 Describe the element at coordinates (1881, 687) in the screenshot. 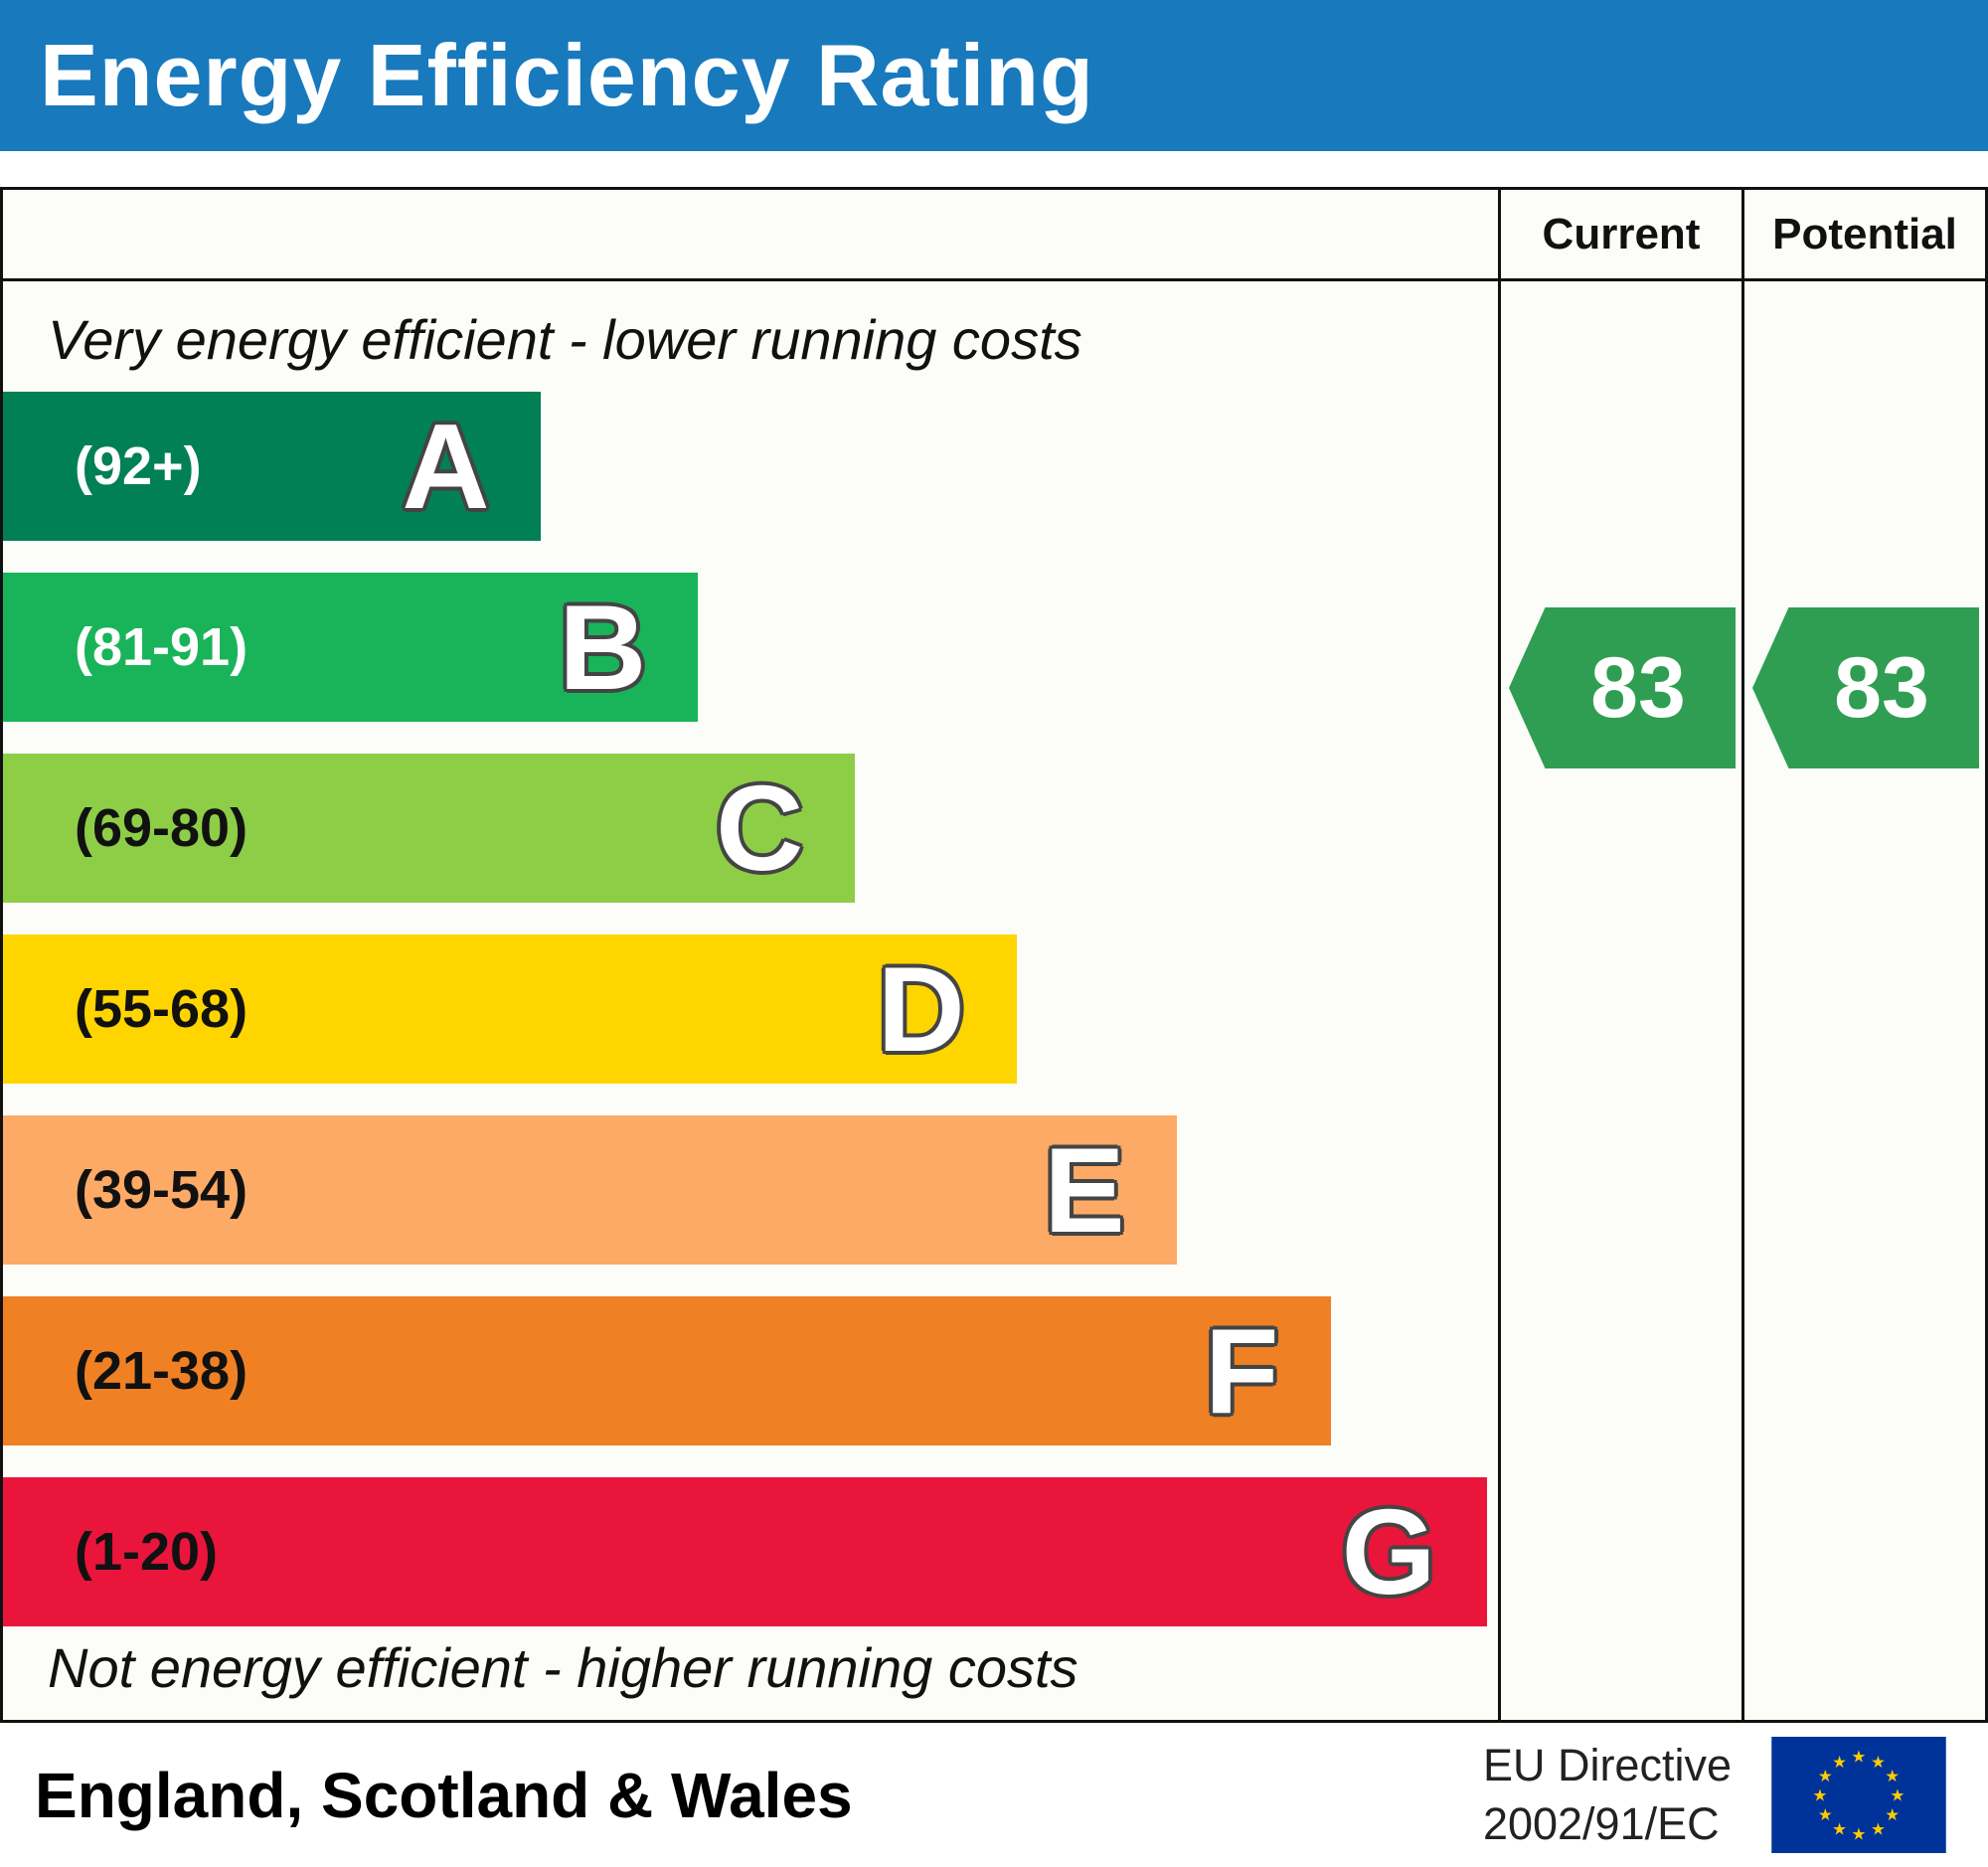

I see `potential-rating-value: 83` at that location.